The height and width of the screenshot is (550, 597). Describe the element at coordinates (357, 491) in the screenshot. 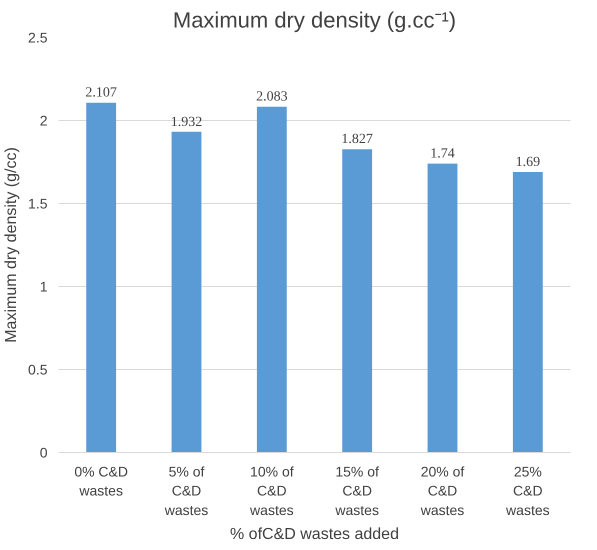

I see `x-tick-label: 15% of C&D wastes` at that location.